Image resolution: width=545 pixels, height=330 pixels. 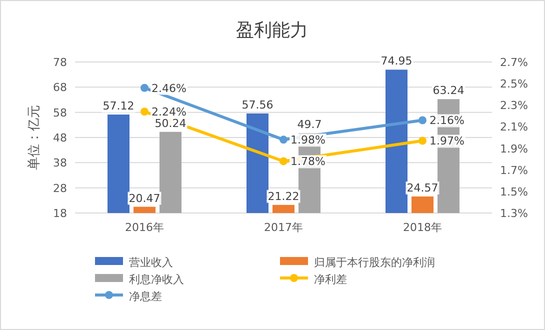 I want to click on data-label: 1.98%, so click(x=308, y=140).